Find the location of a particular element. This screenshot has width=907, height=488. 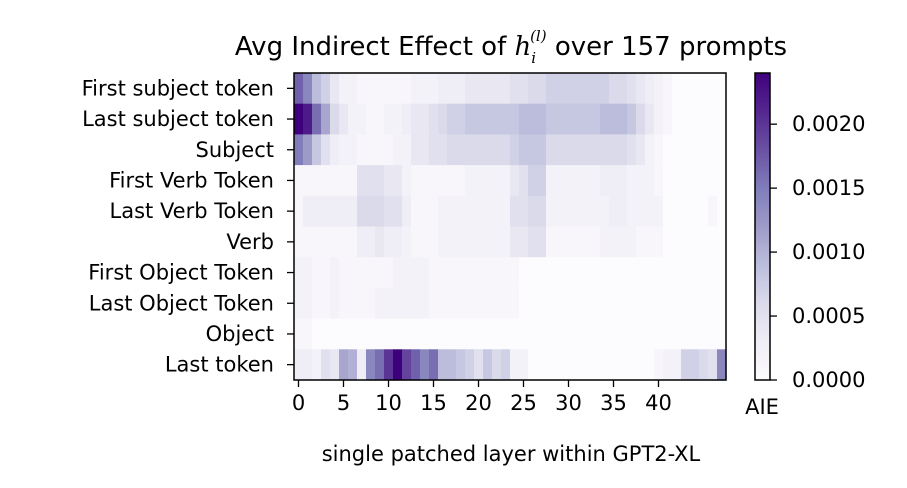

x-tick-label: 30 is located at coordinates (568, 403).